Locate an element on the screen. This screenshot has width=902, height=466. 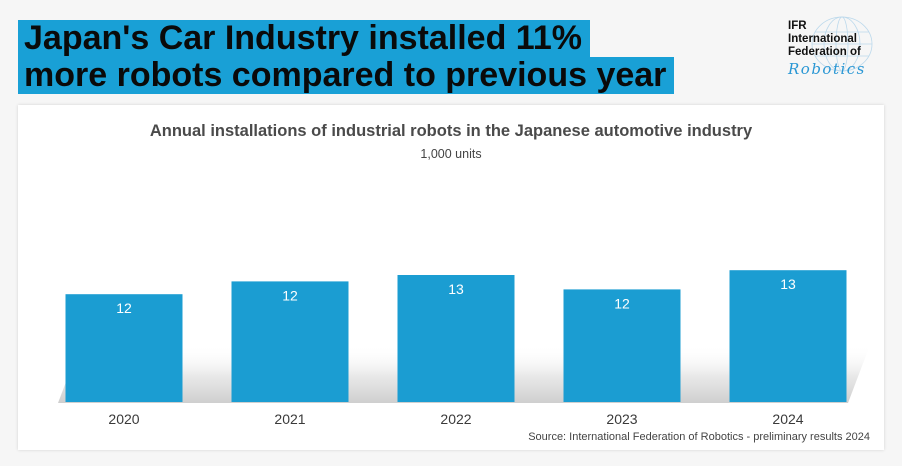
x-tick-label: 2022 is located at coordinates (455, 419).